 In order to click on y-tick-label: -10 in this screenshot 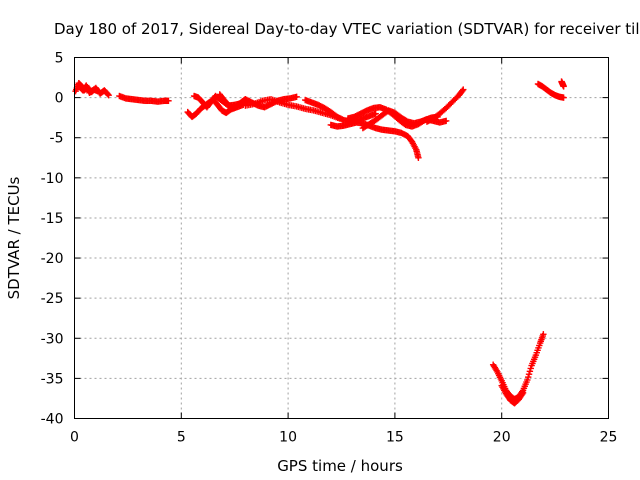, I will do `click(52, 179)`.